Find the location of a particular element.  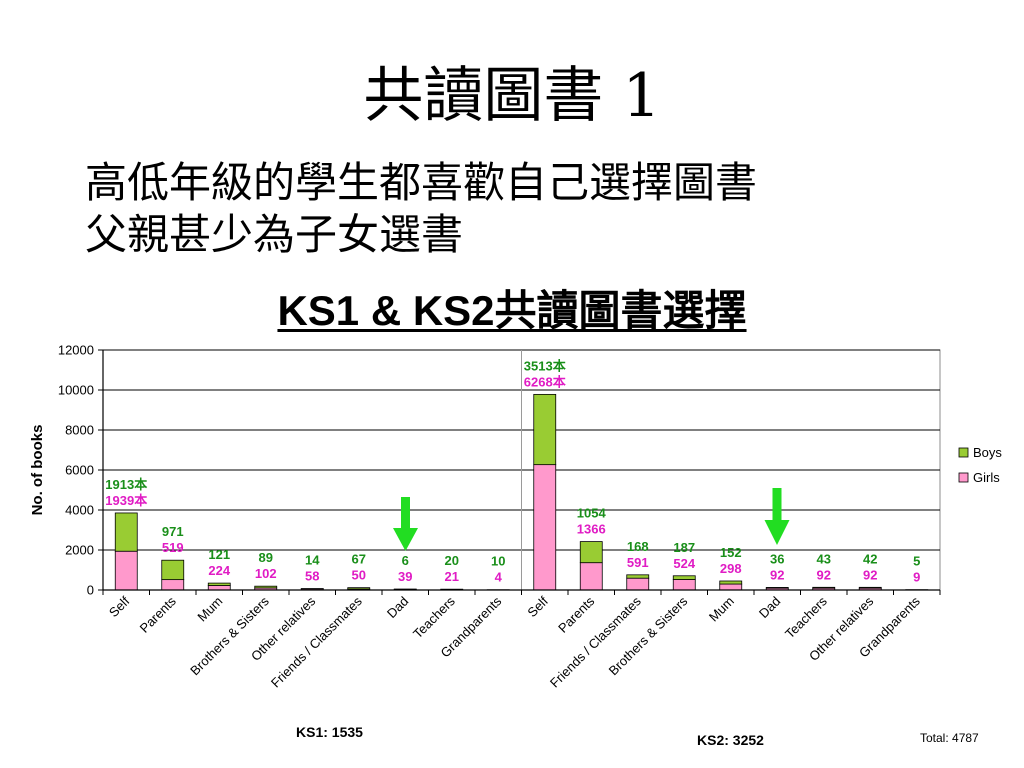

data-label-boys: 971 is located at coordinates (173, 531).